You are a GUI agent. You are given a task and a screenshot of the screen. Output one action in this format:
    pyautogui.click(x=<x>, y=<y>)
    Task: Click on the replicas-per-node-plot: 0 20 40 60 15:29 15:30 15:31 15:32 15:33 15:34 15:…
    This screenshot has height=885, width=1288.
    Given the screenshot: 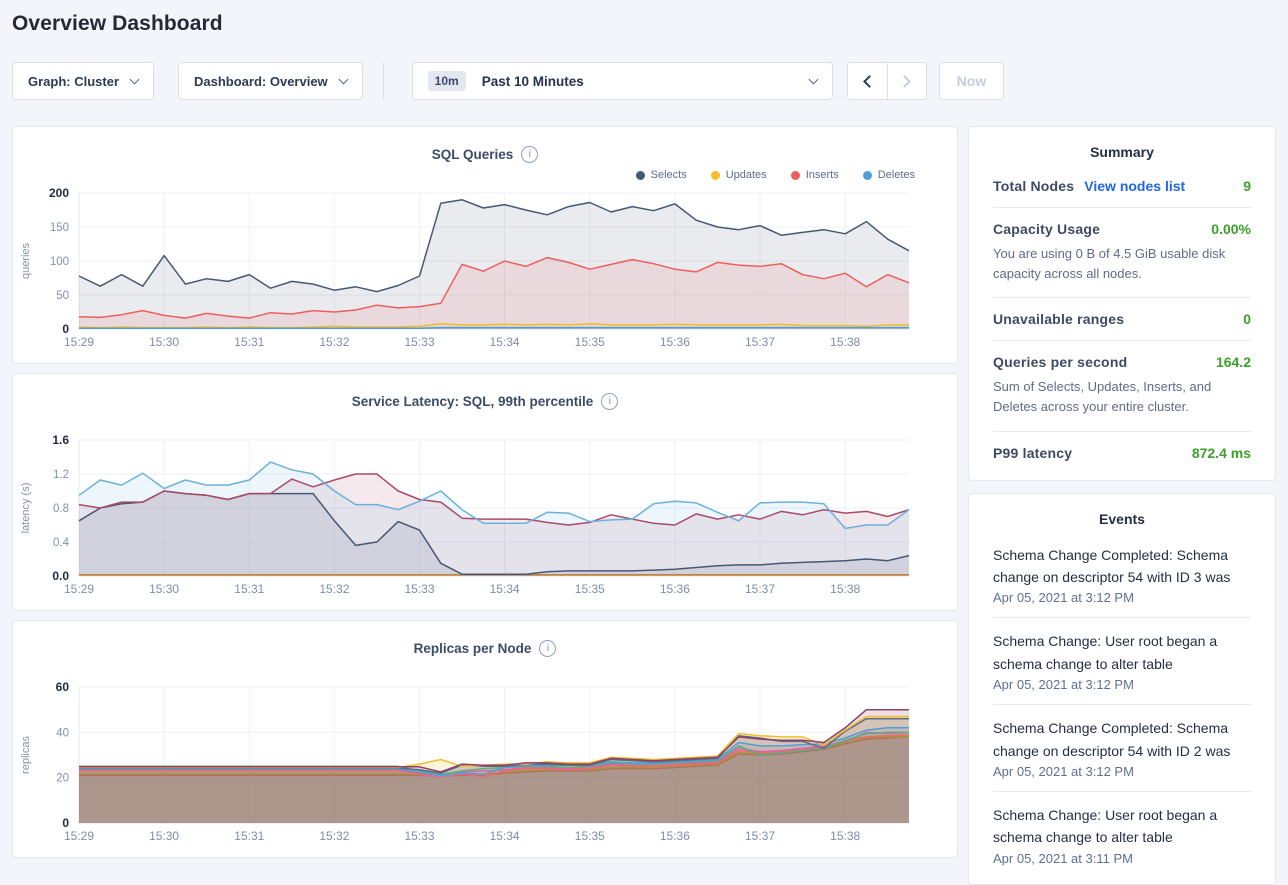 What is the action you would take?
    pyautogui.click(x=485, y=767)
    